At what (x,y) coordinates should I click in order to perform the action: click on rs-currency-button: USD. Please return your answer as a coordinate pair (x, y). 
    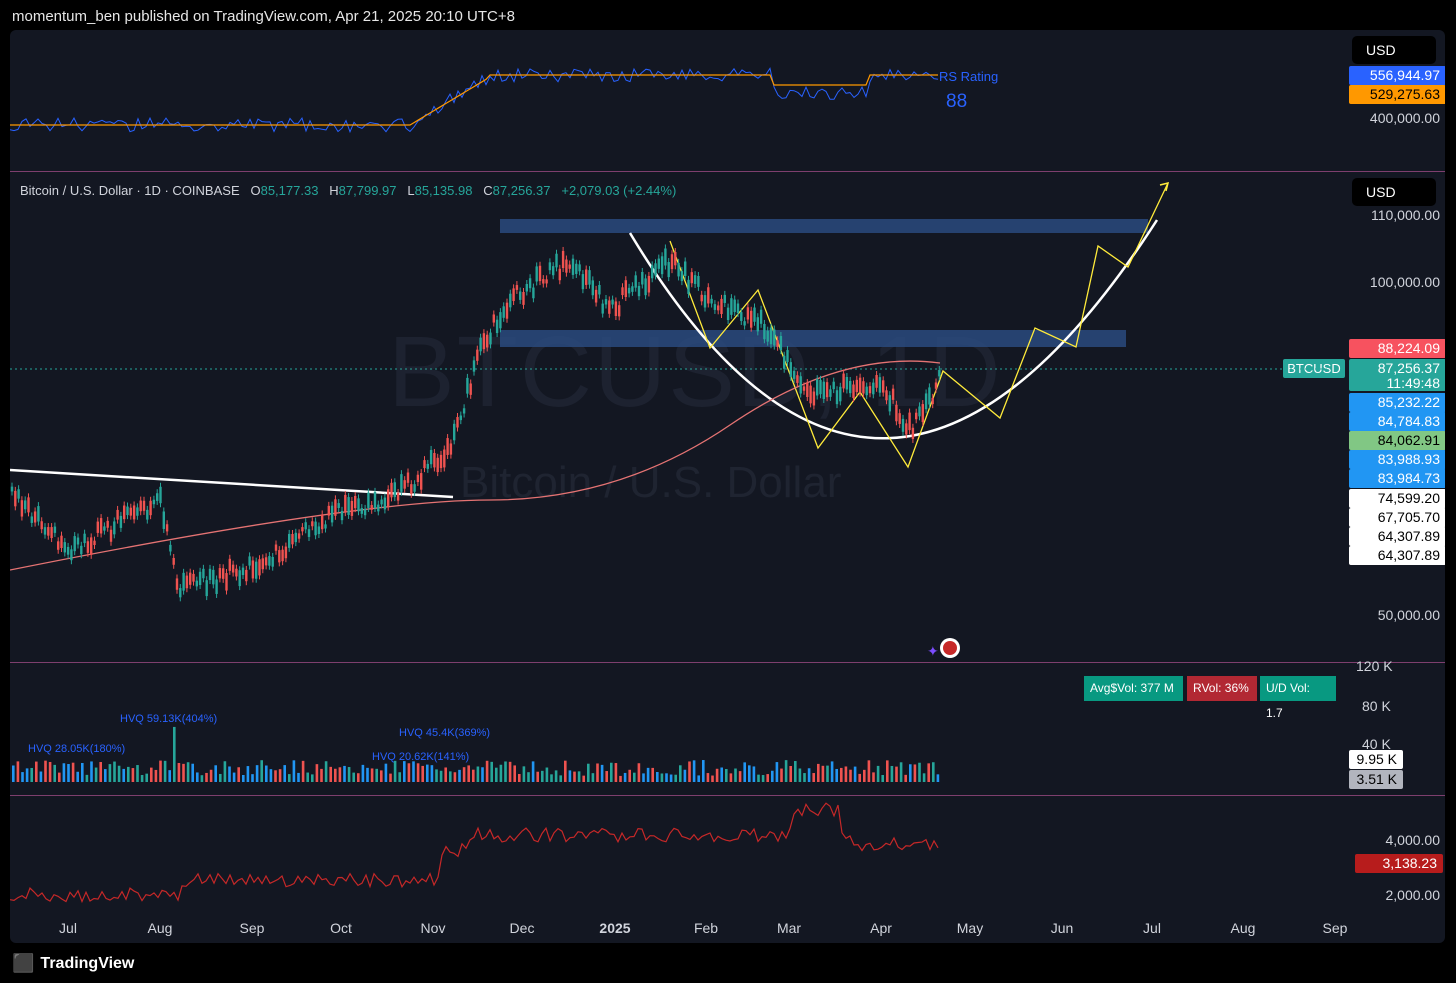
    Looking at the image, I should click on (1394, 50).